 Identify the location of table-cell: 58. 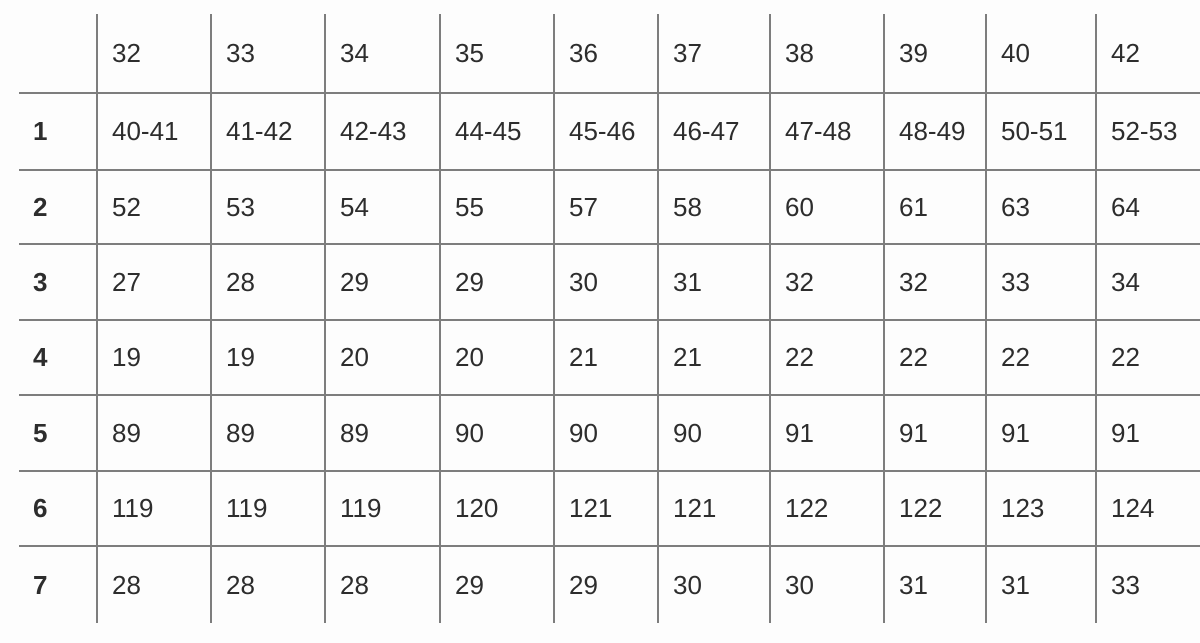
(714, 207).